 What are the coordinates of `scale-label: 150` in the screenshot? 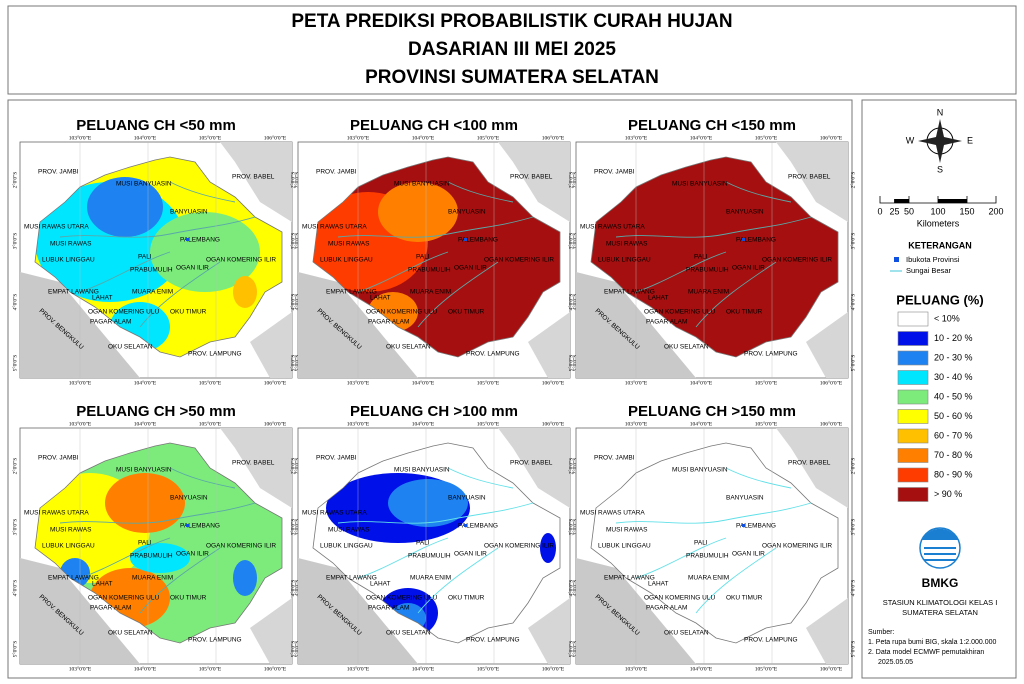 It's located at (966, 211).